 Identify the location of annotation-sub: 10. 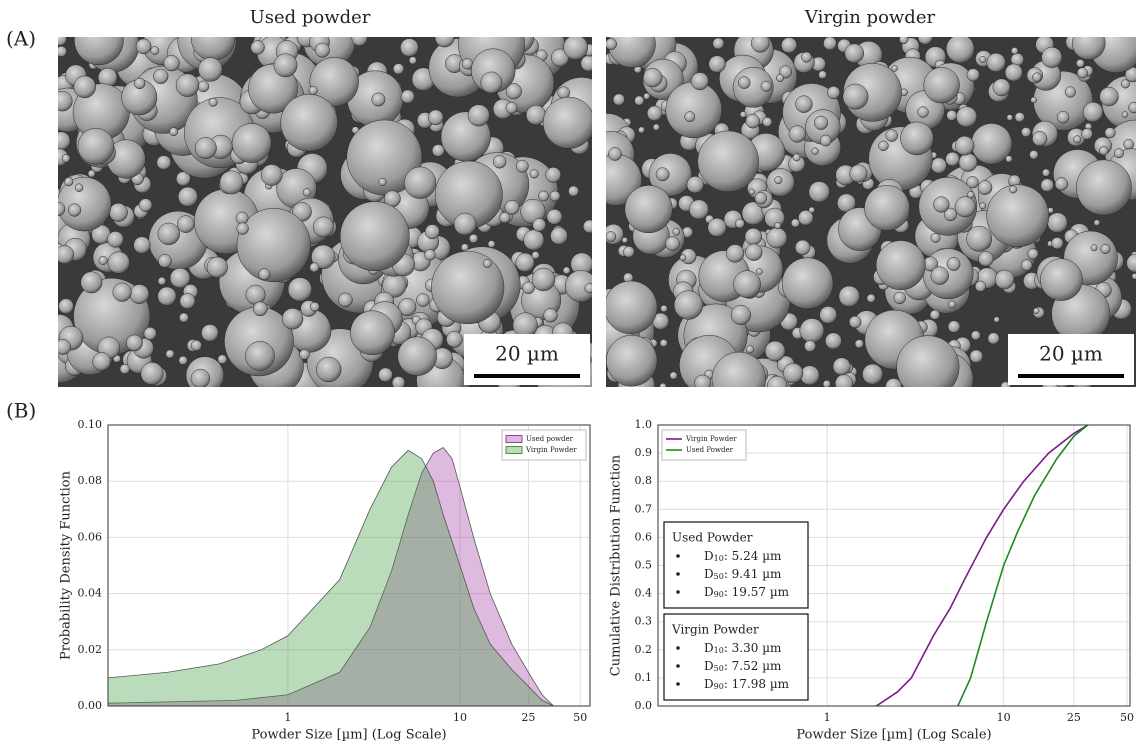
(719, 558).